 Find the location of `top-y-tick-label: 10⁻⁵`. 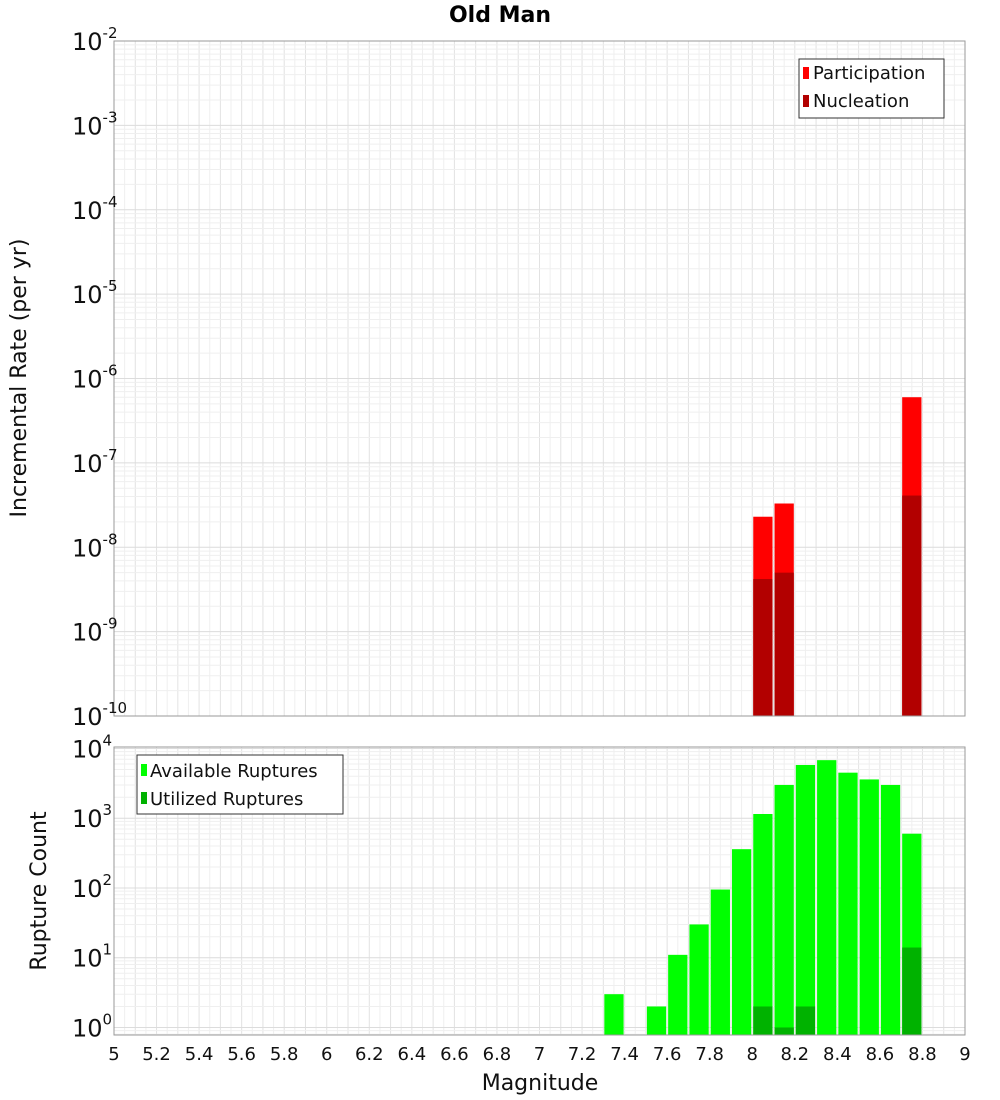

top-y-tick-label: 10⁻⁵ is located at coordinates (95, 293).